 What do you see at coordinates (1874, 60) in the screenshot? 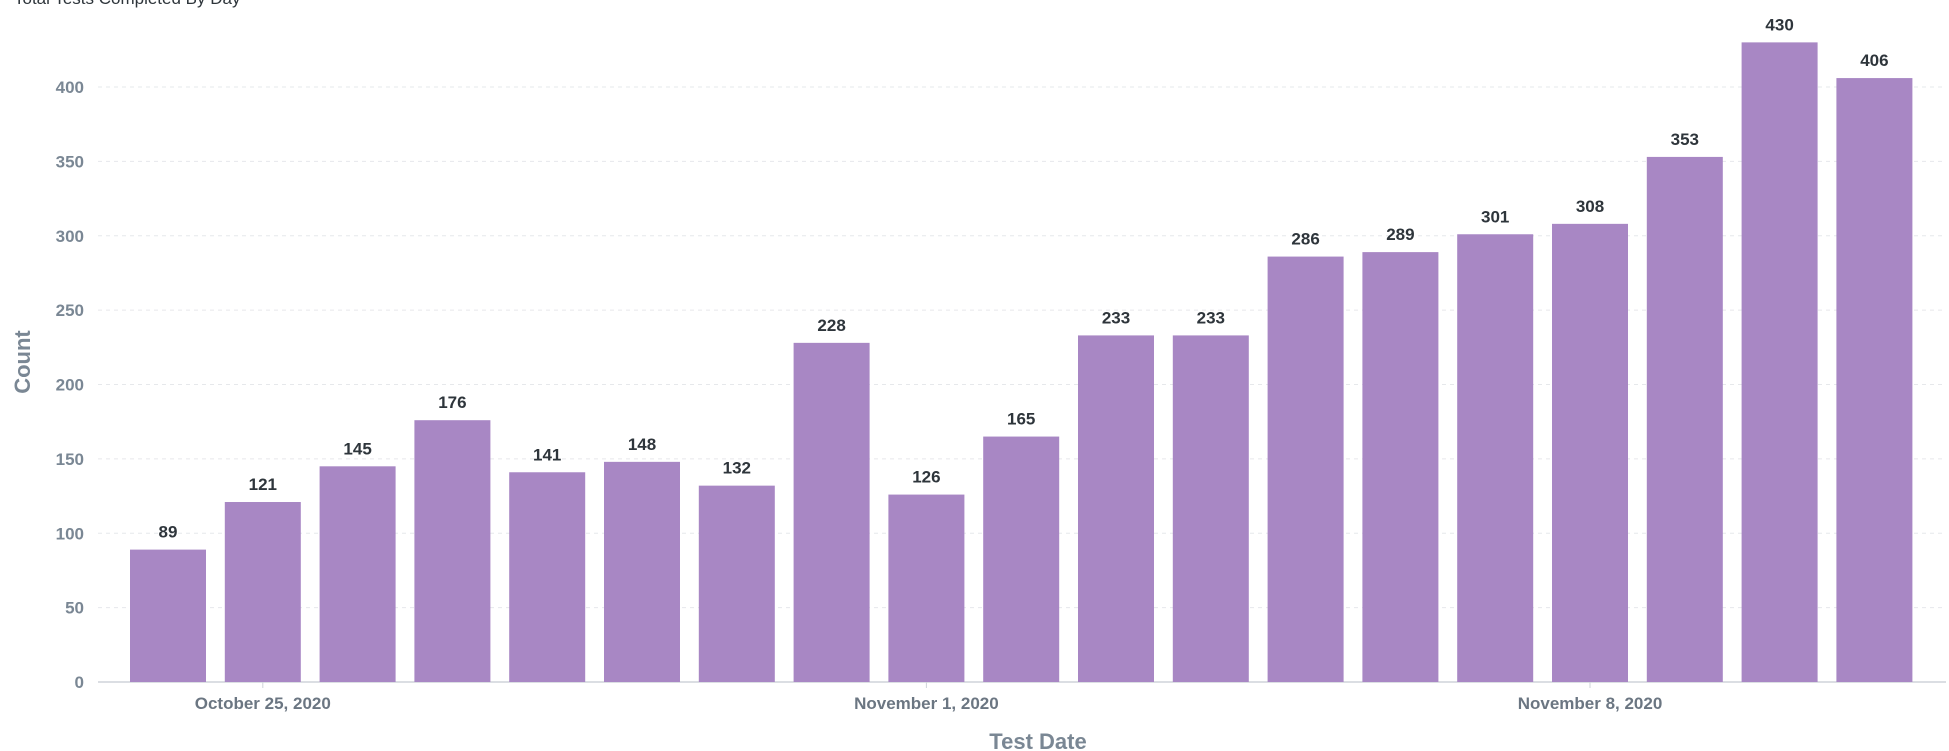
I see `bar-value-label: 406` at bounding box center [1874, 60].